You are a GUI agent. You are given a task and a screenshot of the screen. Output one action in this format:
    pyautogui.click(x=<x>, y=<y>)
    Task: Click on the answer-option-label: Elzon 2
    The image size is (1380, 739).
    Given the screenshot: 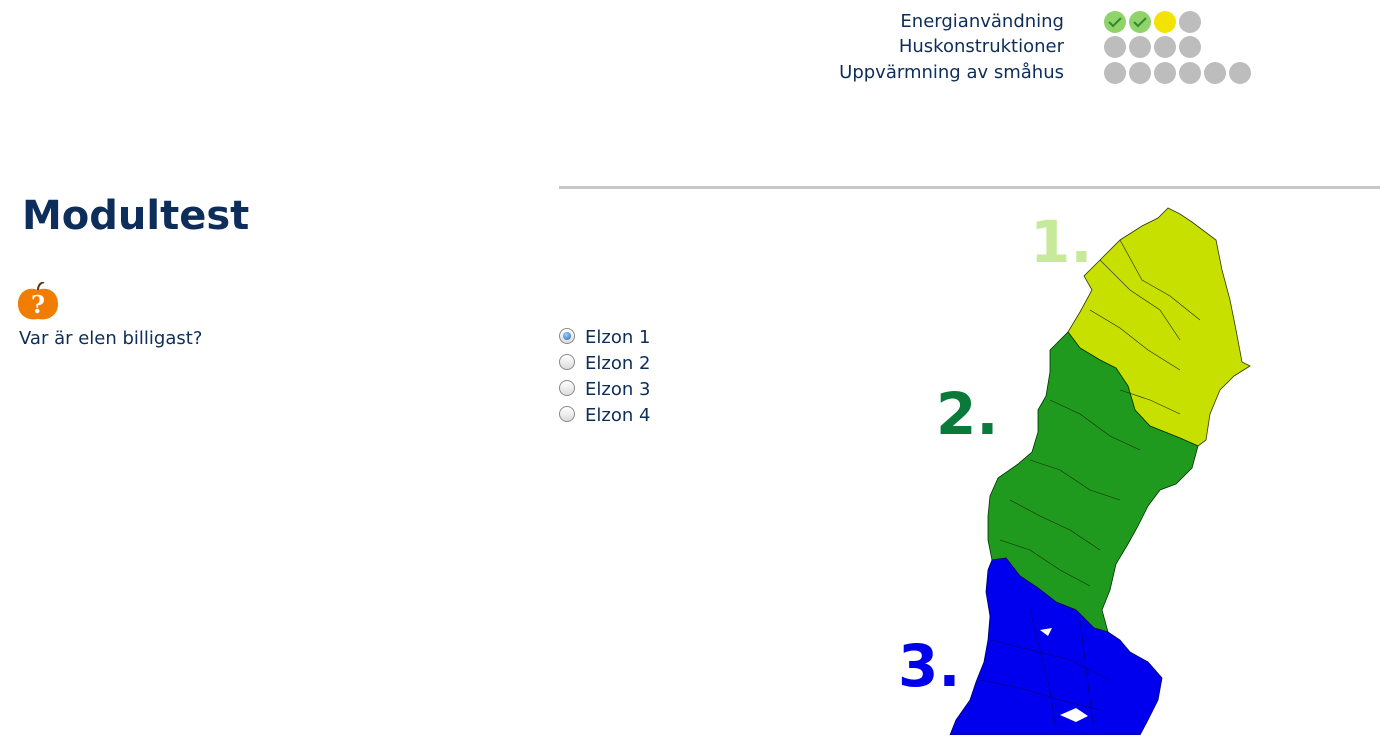 What is the action you would take?
    pyautogui.click(x=618, y=363)
    